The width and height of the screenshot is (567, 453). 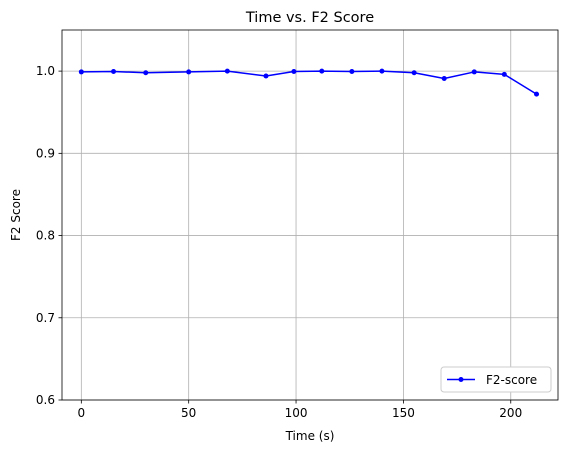 I want to click on series, so click(x=309, y=82).